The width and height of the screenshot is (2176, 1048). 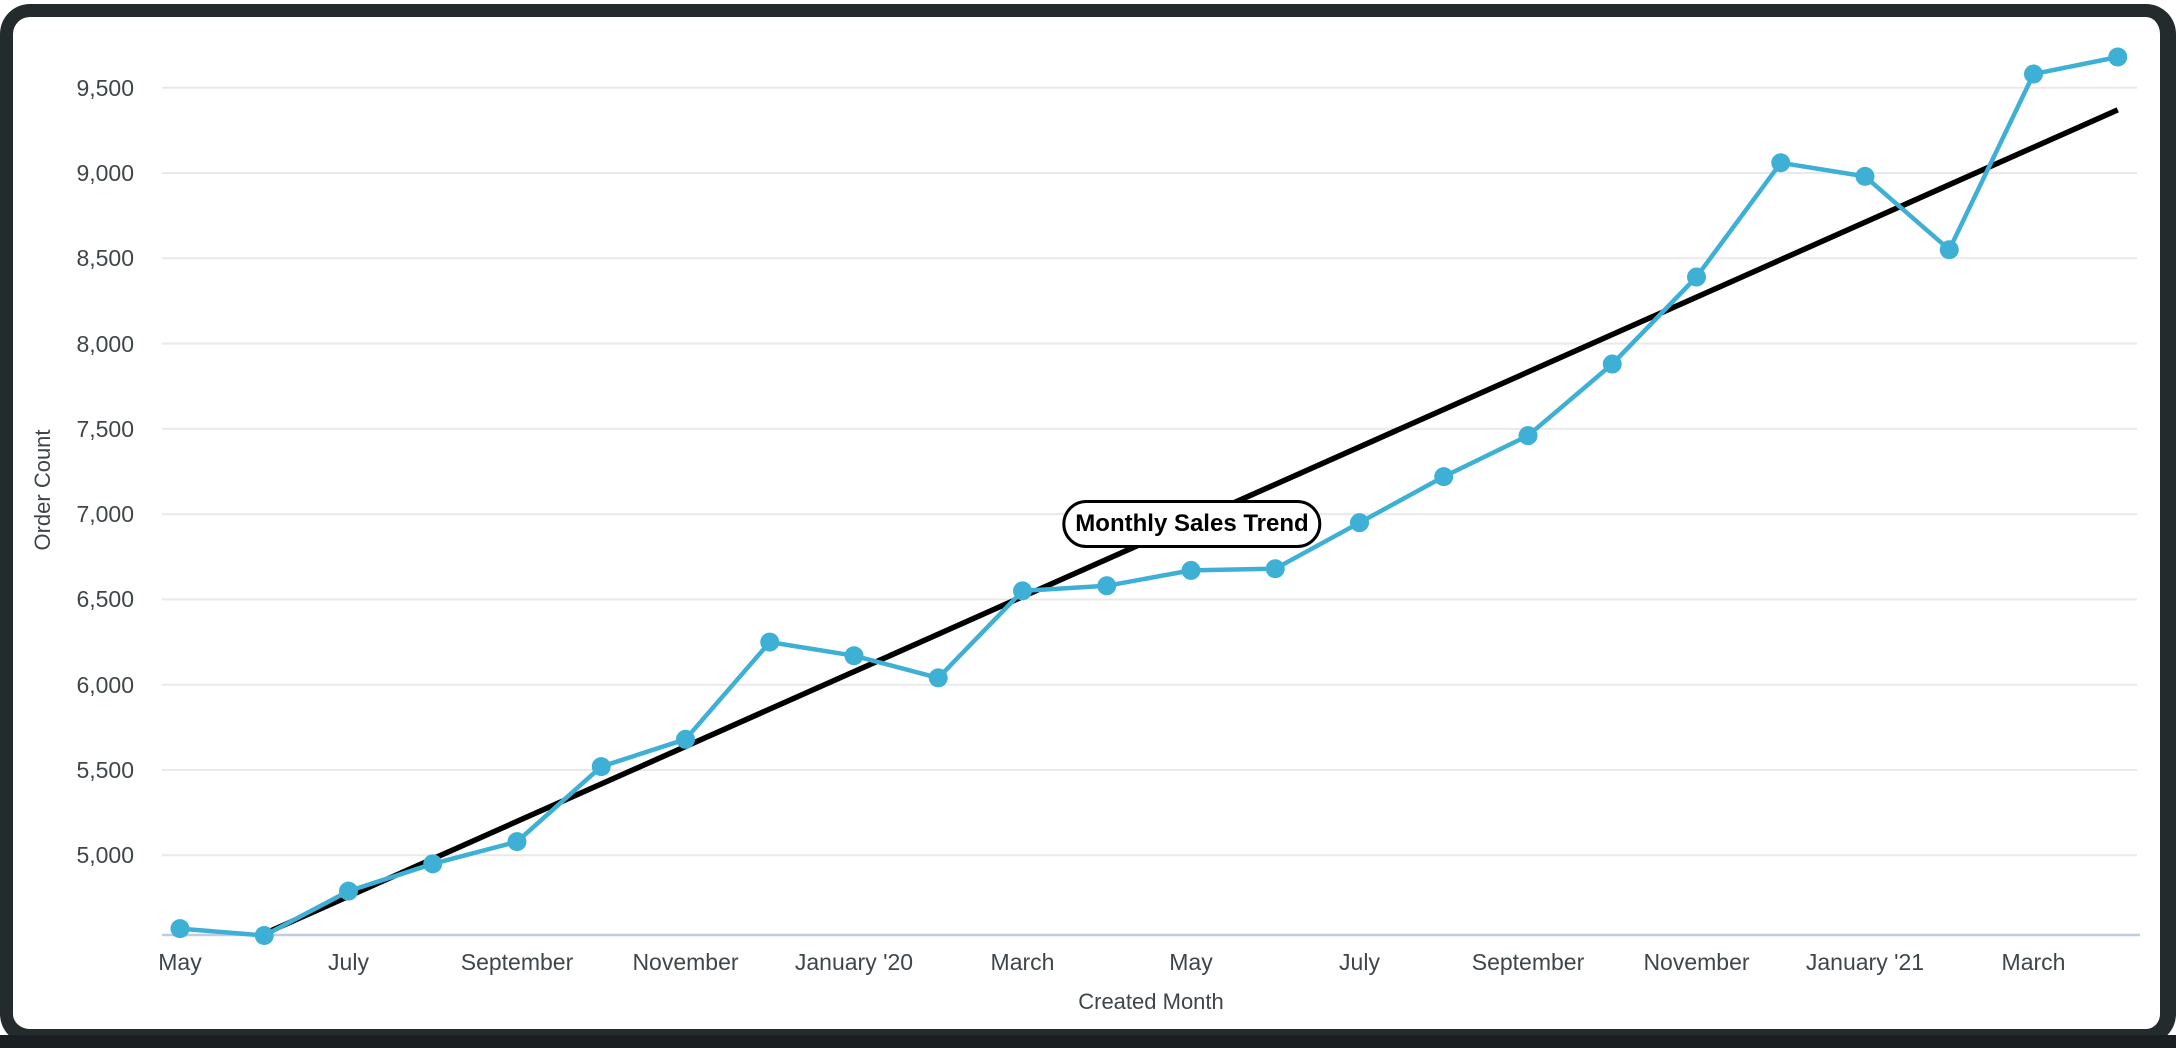 What do you see at coordinates (105, 428) in the screenshot?
I see `y-tick-label: 7,500` at bounding box center [105, 428].